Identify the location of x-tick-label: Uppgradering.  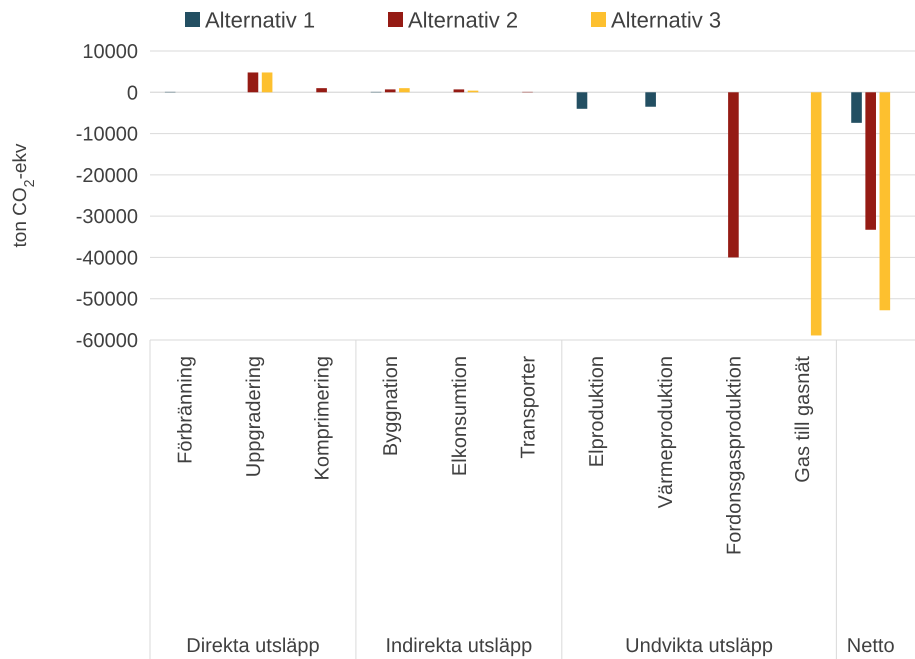
(253, 417).